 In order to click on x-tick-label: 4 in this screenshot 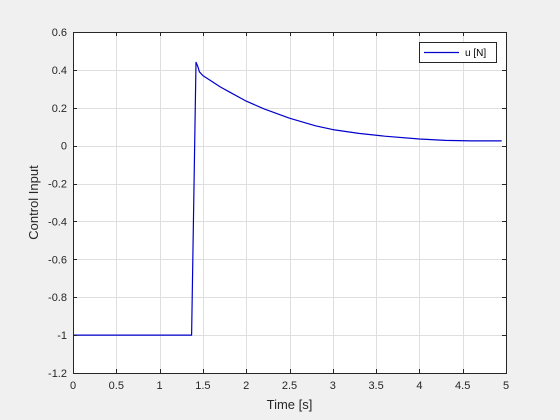, I will do `click(419, 386)`.